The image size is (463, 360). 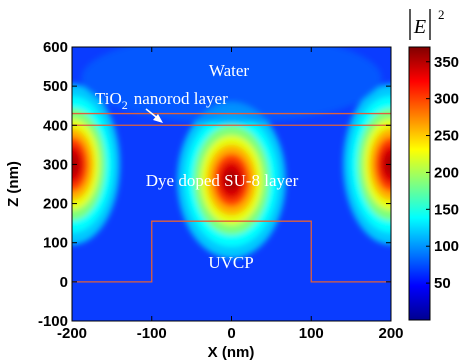 What do you see at coordinates (55, 164) in the screenshot?
I see `y-tick-label: 300` at bounding box center [55, 164].